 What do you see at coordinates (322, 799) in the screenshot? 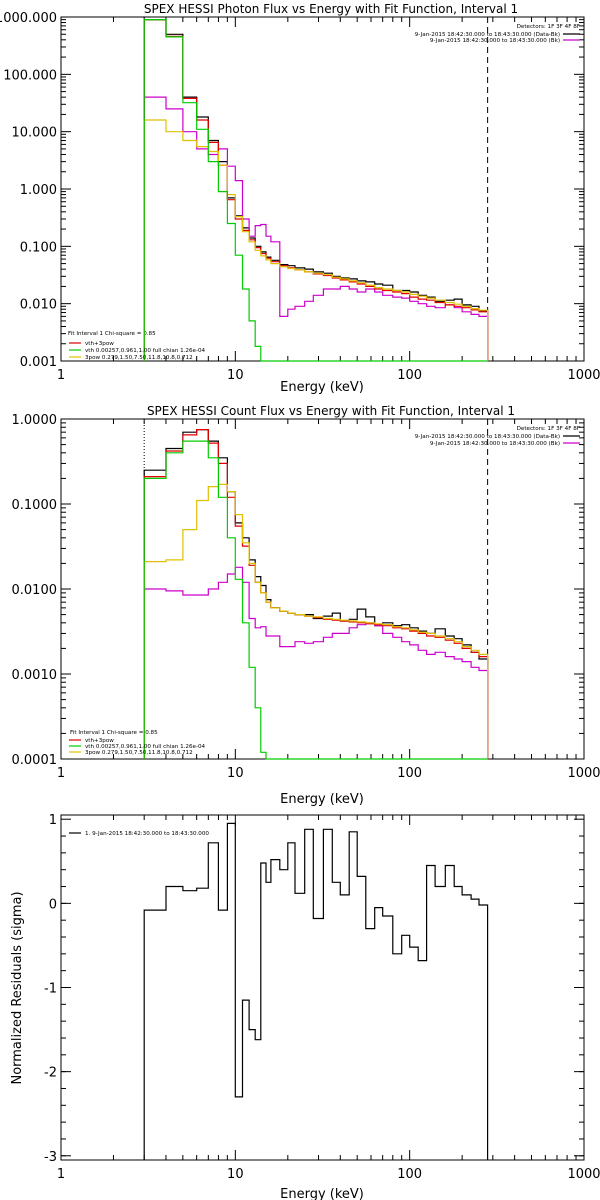
I see `count-flux-x-axis-label: Energy (keV)` at bounding box center [322, 799].